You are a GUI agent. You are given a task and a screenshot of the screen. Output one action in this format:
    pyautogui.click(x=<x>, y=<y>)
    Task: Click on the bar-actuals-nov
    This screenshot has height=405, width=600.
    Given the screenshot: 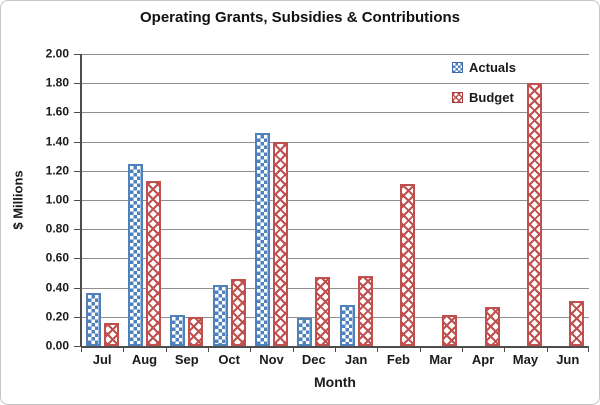 What is the action you would take?
    pyautogui.click(x=262, y=239)
    